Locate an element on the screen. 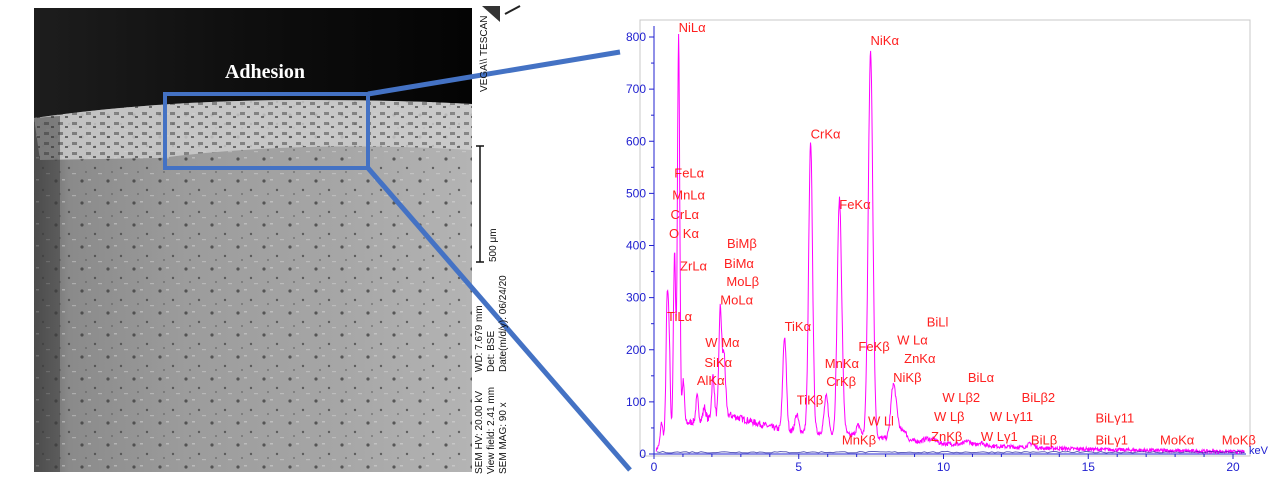 The height and width of the screenshot is (479, 1283). x-tick-label: 15 is located at coordinates (1089, 467).